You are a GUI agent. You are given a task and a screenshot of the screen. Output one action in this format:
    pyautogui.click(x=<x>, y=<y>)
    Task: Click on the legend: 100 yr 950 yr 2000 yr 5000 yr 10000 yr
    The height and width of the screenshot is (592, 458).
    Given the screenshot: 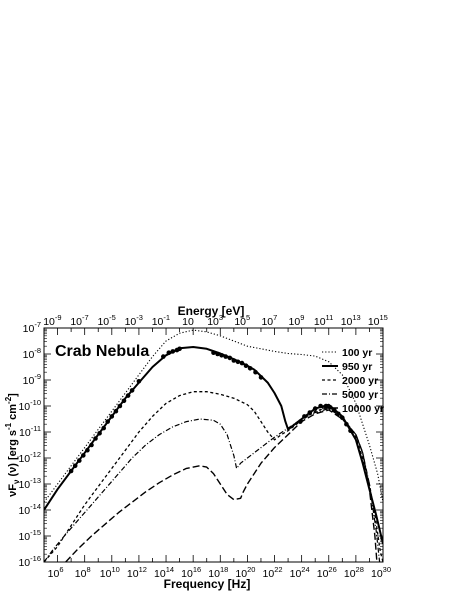 What is the action you would take?
    pyautogui.click(x=353, y=381)
    